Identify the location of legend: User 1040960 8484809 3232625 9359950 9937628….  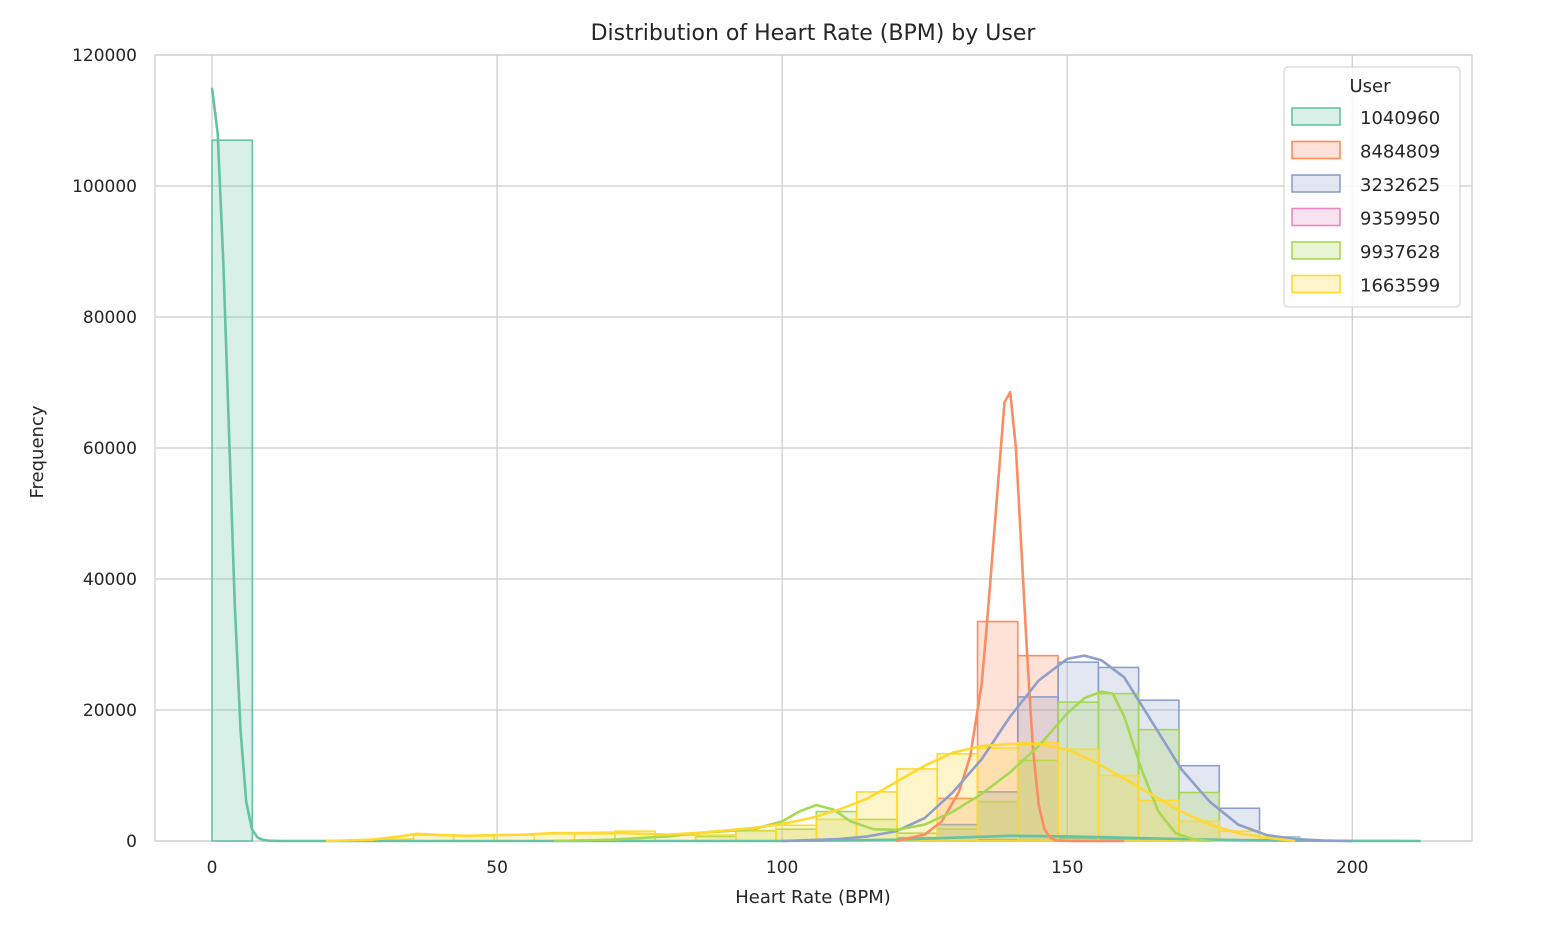
(1372, 187).